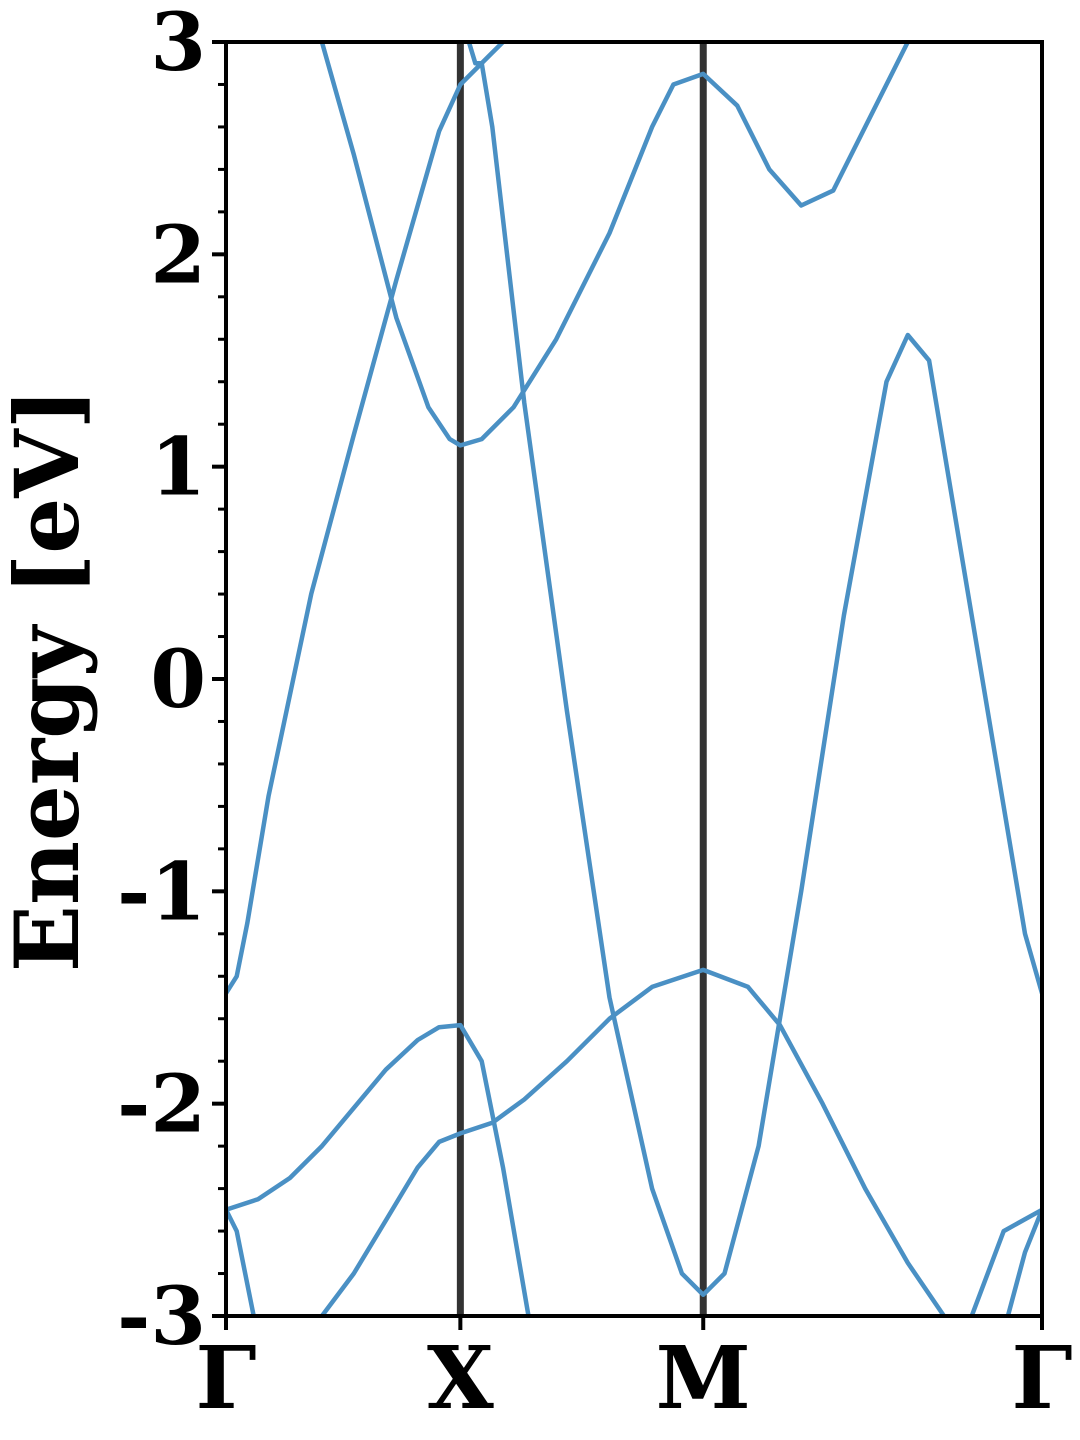 Image resolution: width=1080 pixels, height=1440 pixels. I want to click on y-tick-label: 1, so click(178, 467).